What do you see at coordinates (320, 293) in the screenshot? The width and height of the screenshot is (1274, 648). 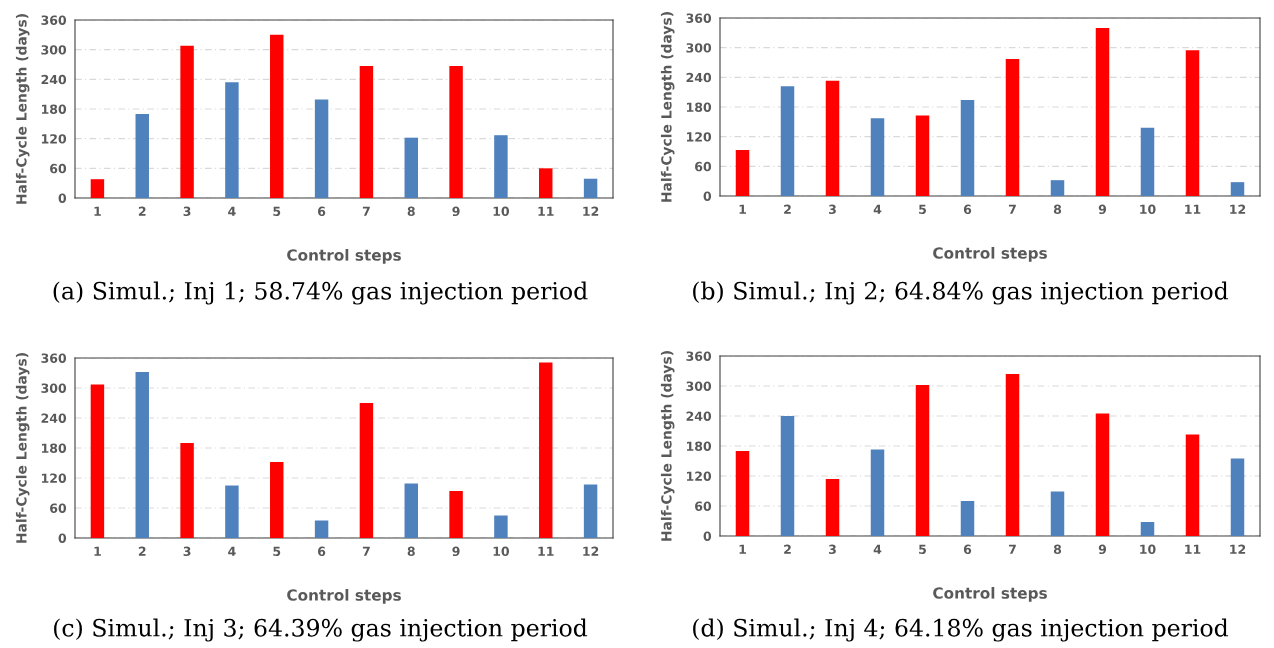 I see `text: (a) Simul.; Inj 1; 58.74% gas injection period` at bounding box center [320, 293].